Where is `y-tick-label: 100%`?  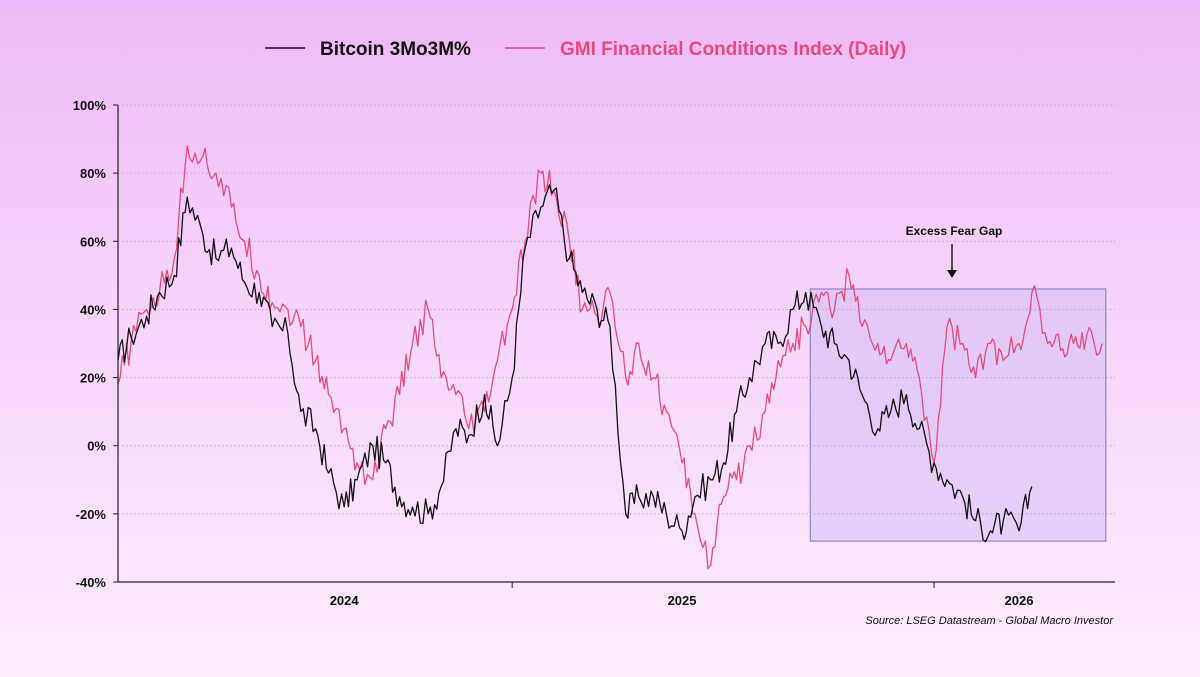
y-tick-label: 100% is located at coordinates (90, 105).